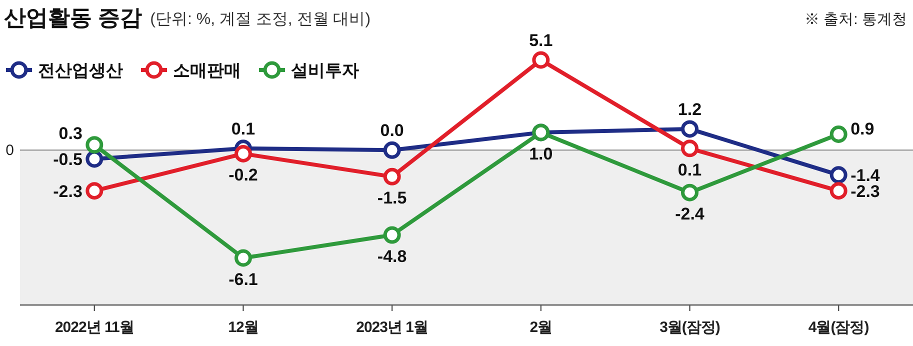  I want to click on data-label: 0.3, so click(70, 133).